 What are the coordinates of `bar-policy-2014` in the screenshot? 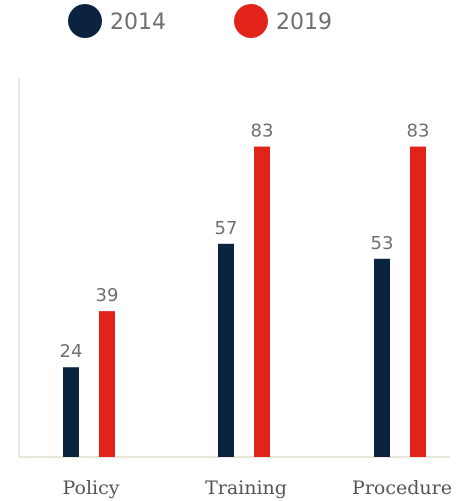 It's located at (71, 412).